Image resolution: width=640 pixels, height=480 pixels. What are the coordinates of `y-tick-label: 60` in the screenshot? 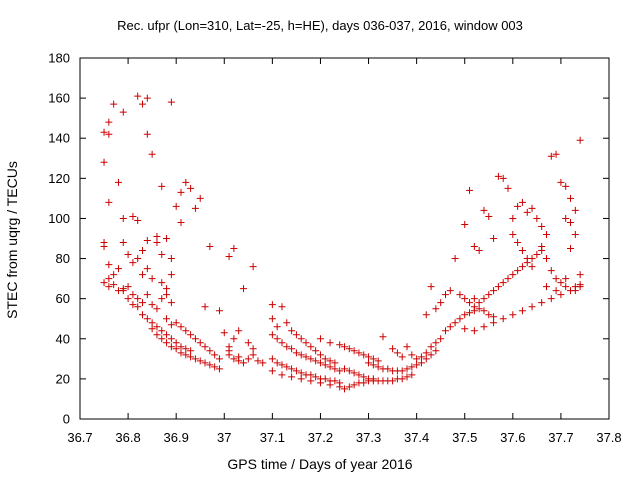 It's located at (63, 298).